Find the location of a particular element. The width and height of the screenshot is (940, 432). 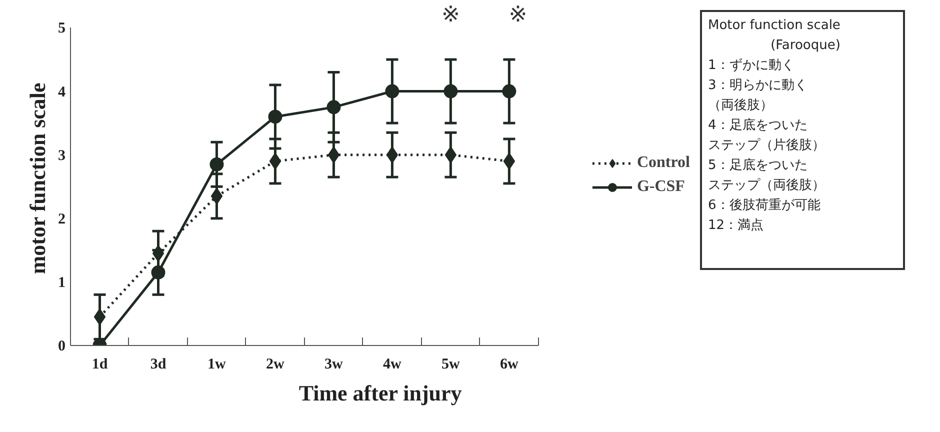

x-tick-label: 5w is located at coordinates (451, 364).